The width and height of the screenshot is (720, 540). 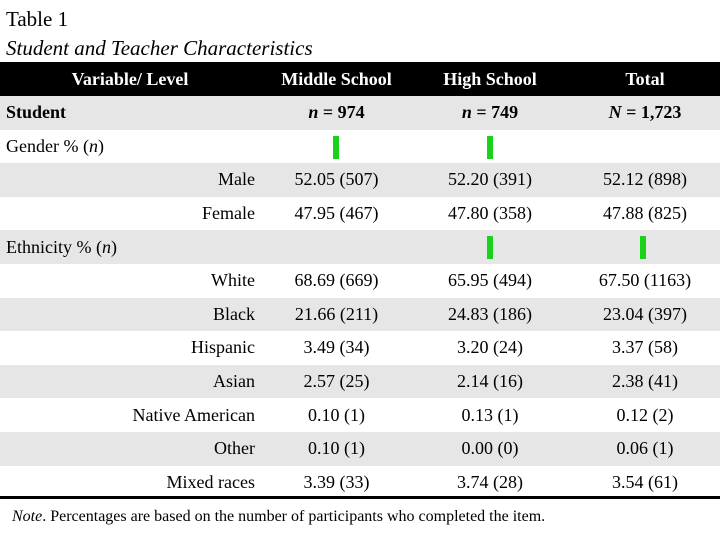 What do you see at coordinates (490, 78) in the screenshot?
I see `header-high-school: High School` at bounding box center [490, 78].